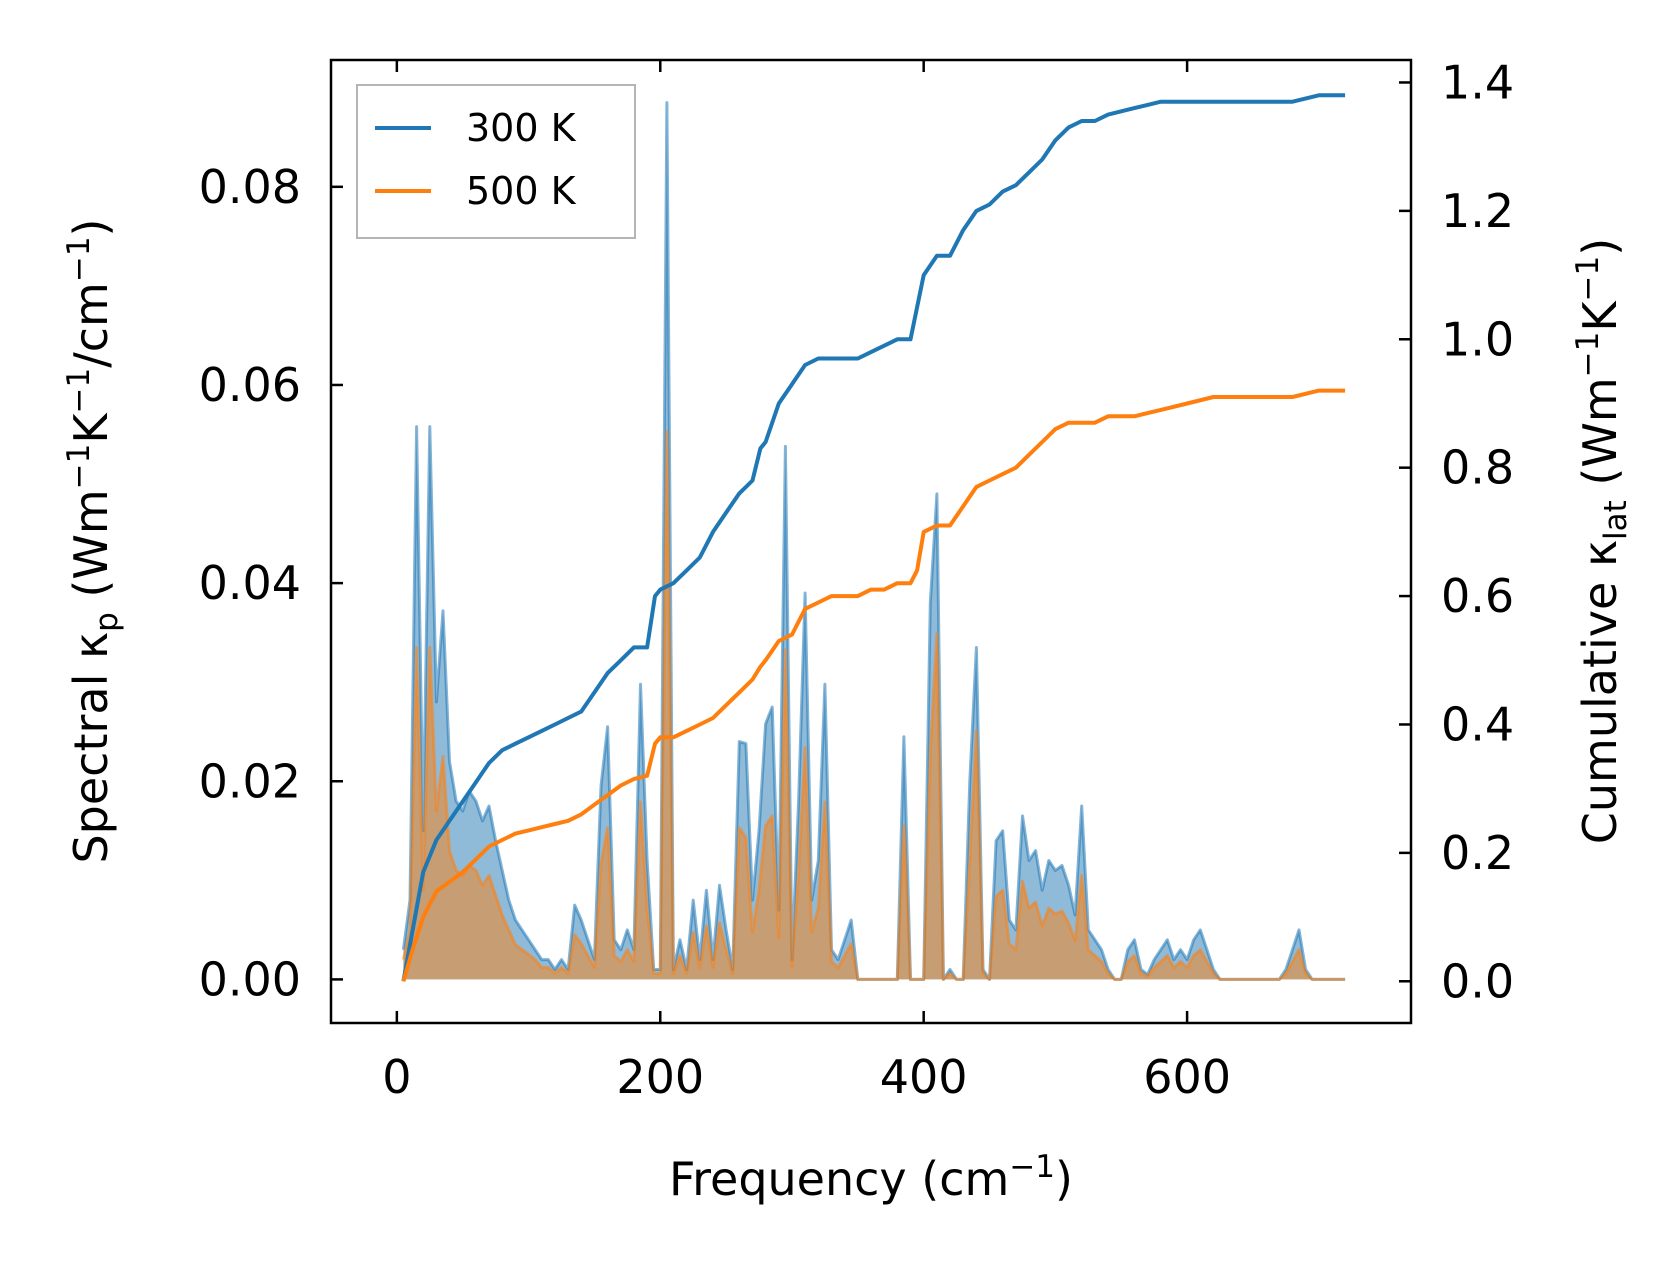  What do you see at coordinates (1477, 981) in the screenshot?
I see `right-tick-label: 0.0` at bounding box center [1477, 981].